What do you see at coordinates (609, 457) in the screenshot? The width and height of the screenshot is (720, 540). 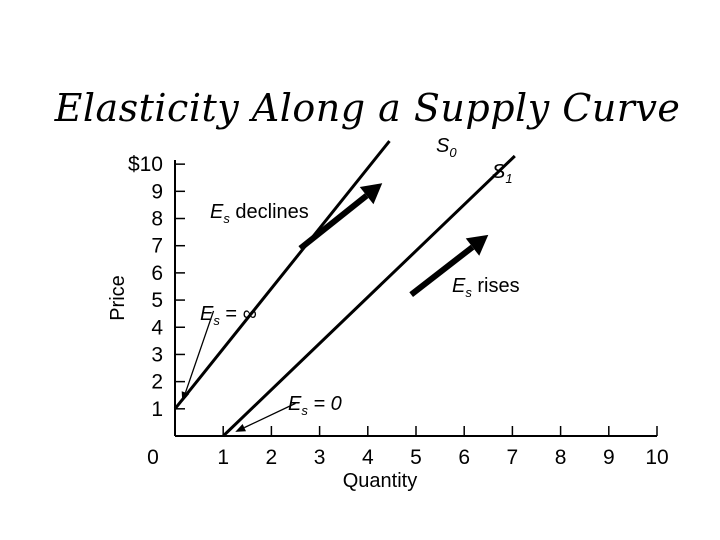 I see `x-tick-label: 9` at bounding box center [609, 457].